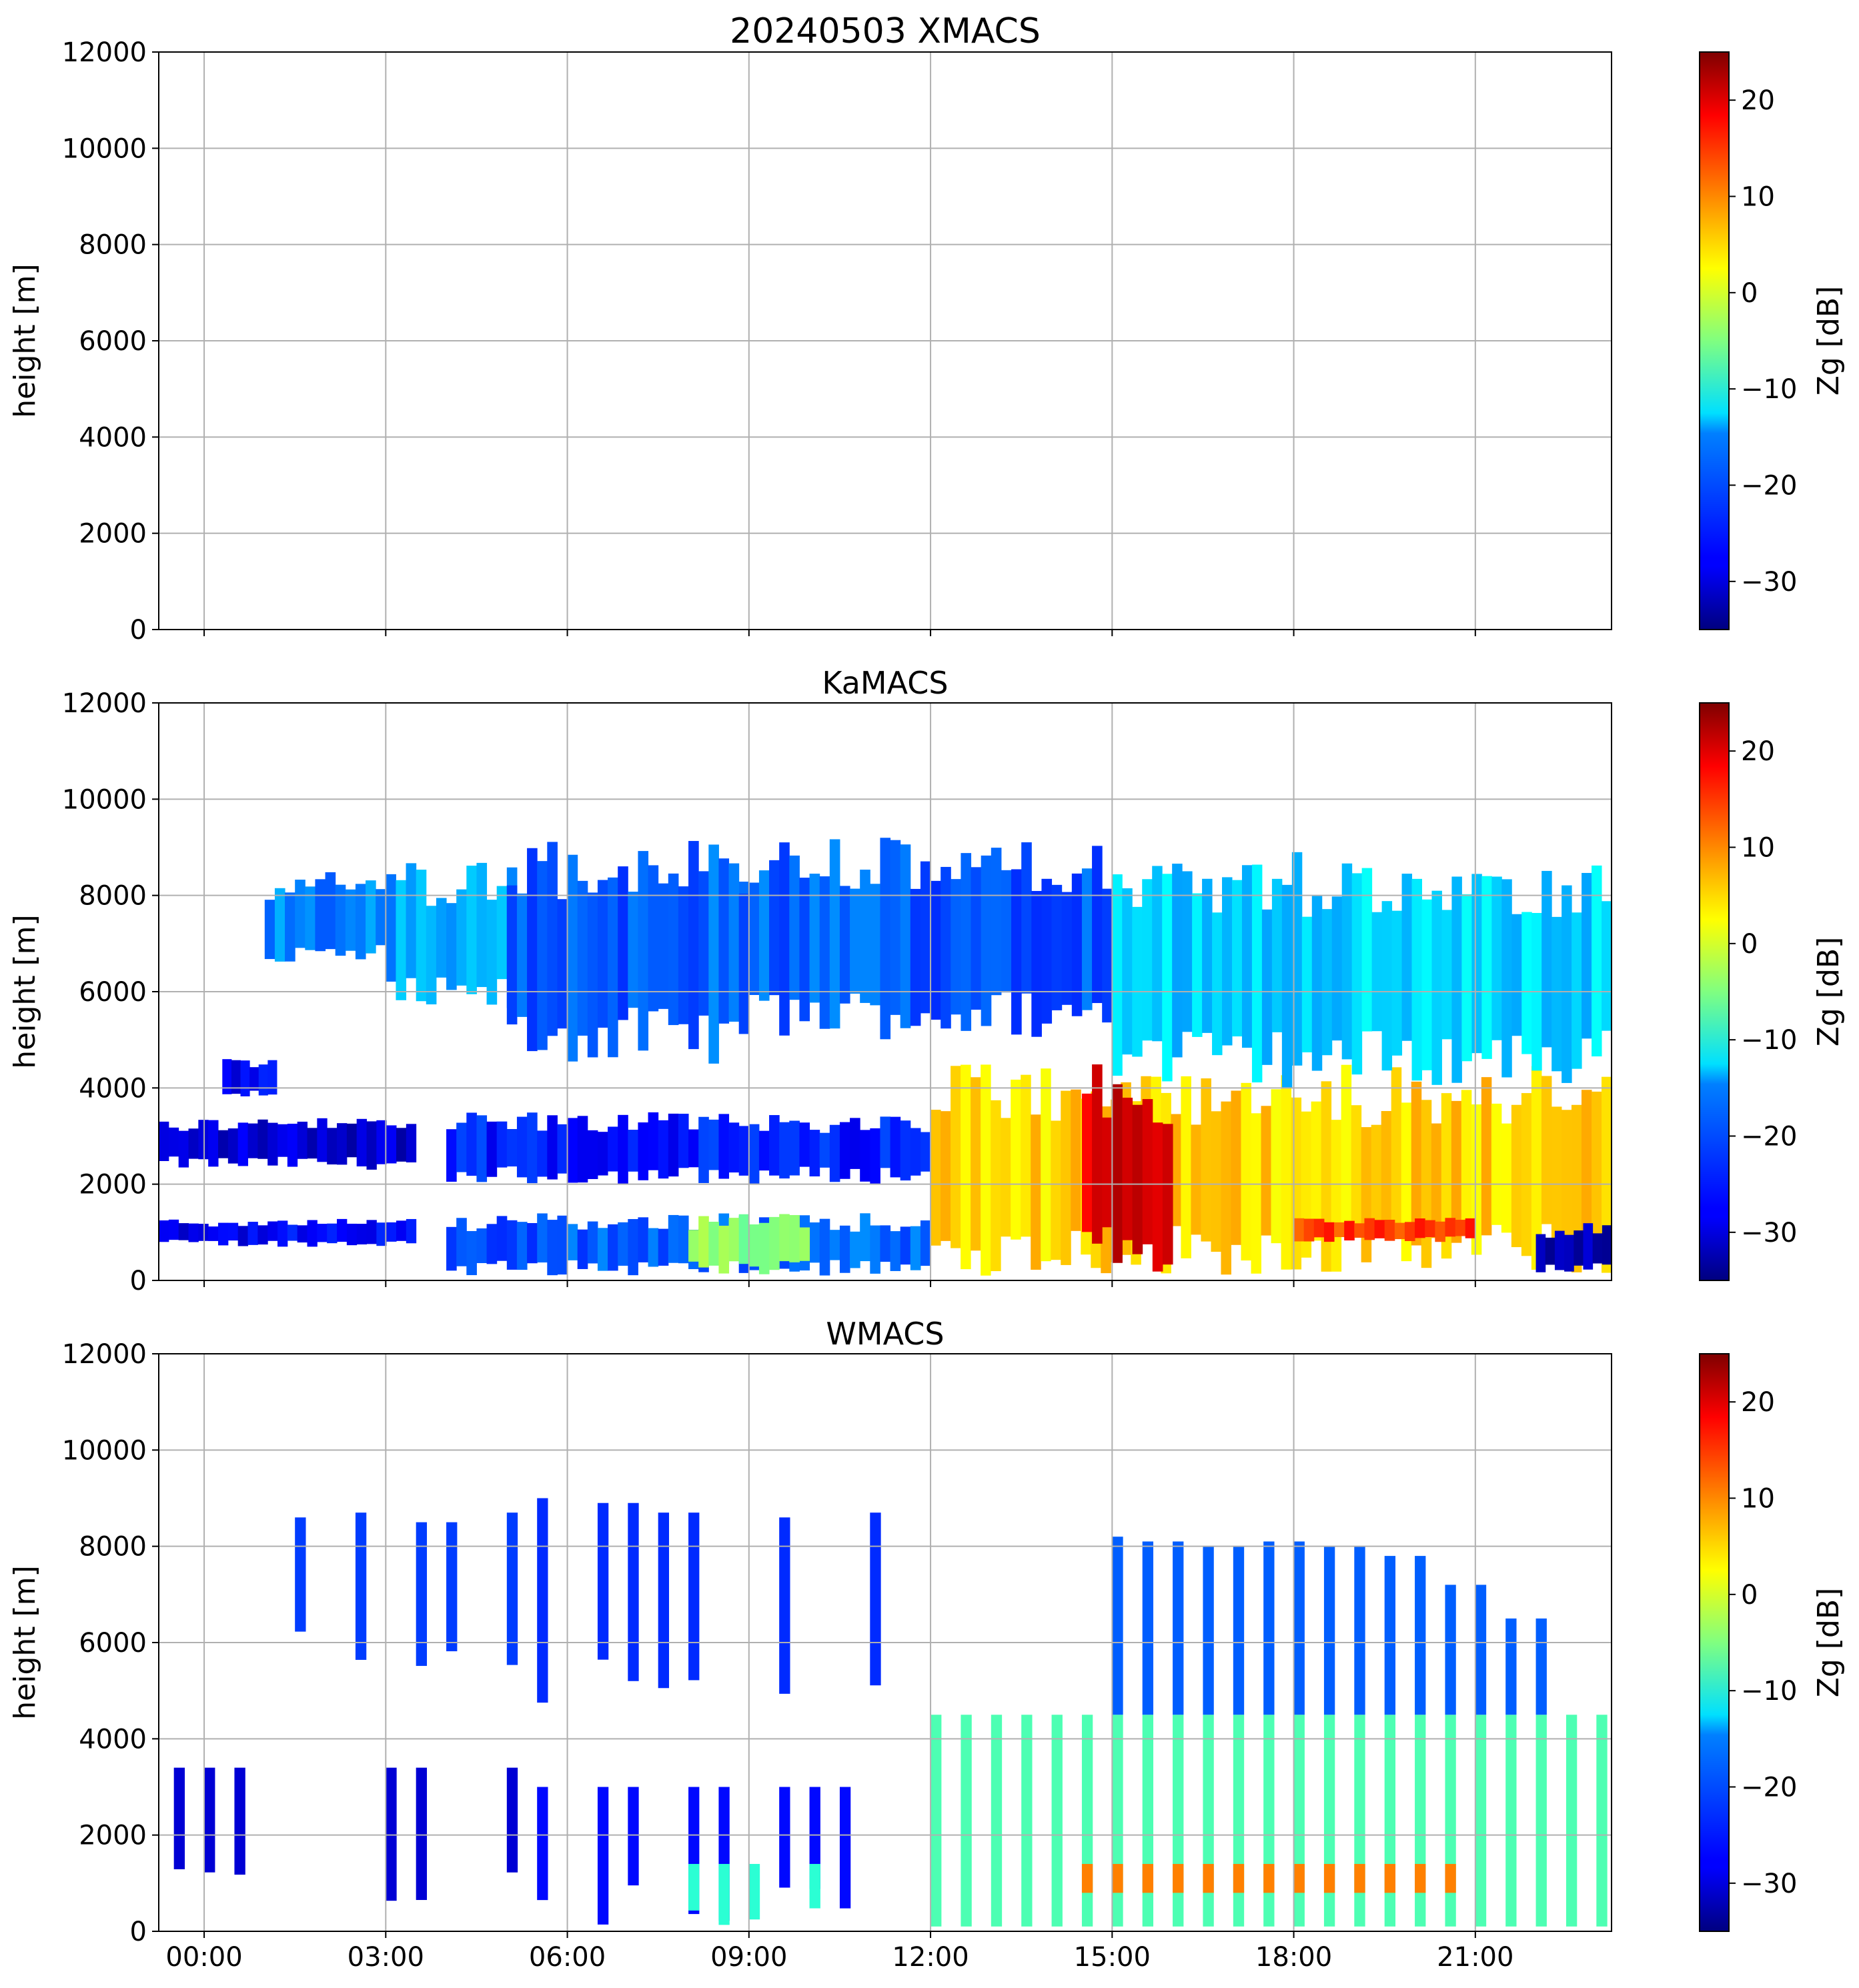 The image size is (1859, 1988). Describe the element at coordinates (1758, 1402) in the screenshot. I see `colorbar-tick-label: 20` at that location.